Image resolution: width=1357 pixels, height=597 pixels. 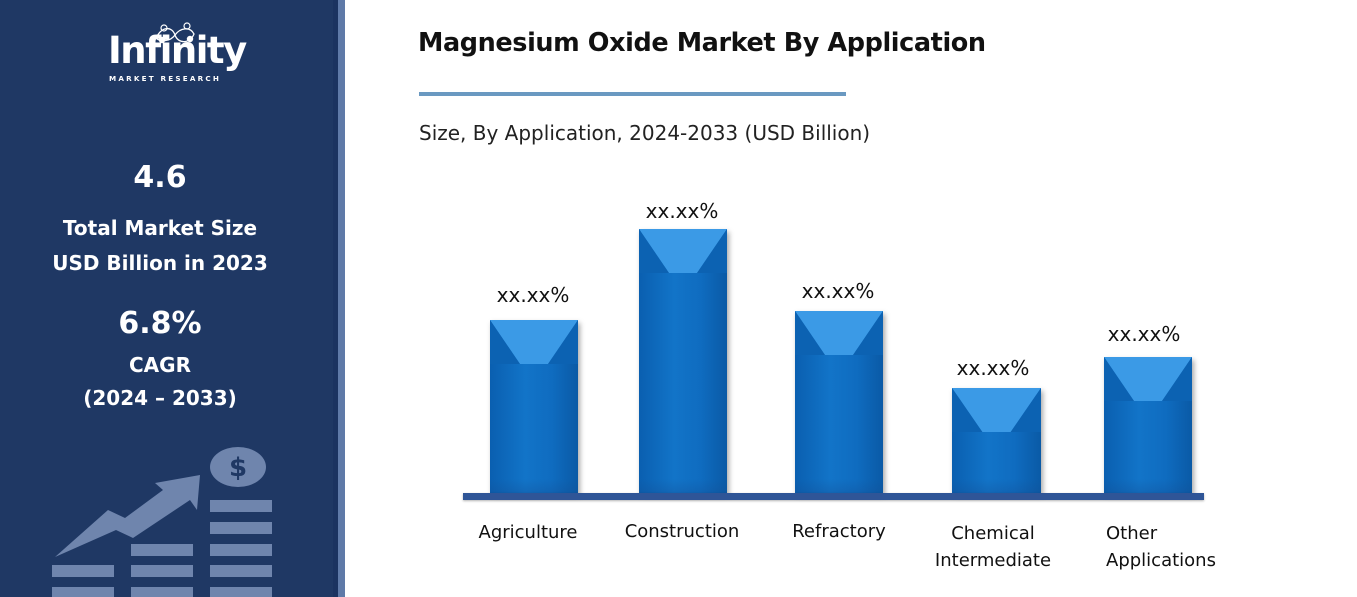 I want to click on data-label-agriculture: xx.xx%, so click(x=533, y=295).